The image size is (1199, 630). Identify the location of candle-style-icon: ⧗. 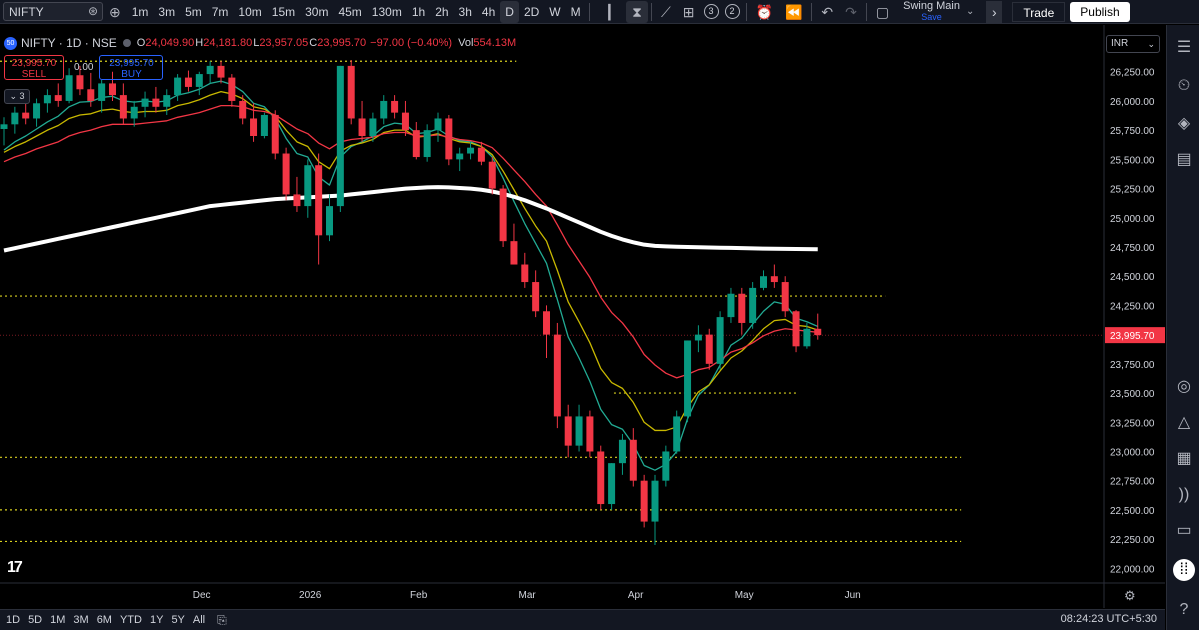
(637, 11).